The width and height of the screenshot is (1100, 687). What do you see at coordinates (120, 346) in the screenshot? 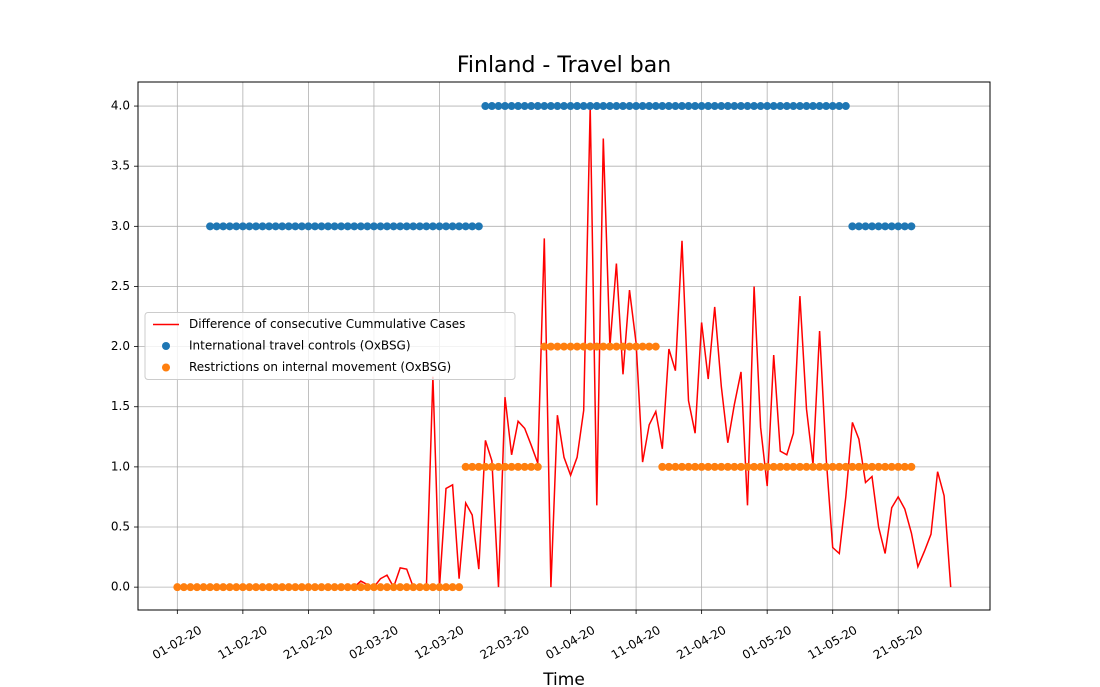
I see `y-tick-label: 2.0` at bounding box center [120, 346].